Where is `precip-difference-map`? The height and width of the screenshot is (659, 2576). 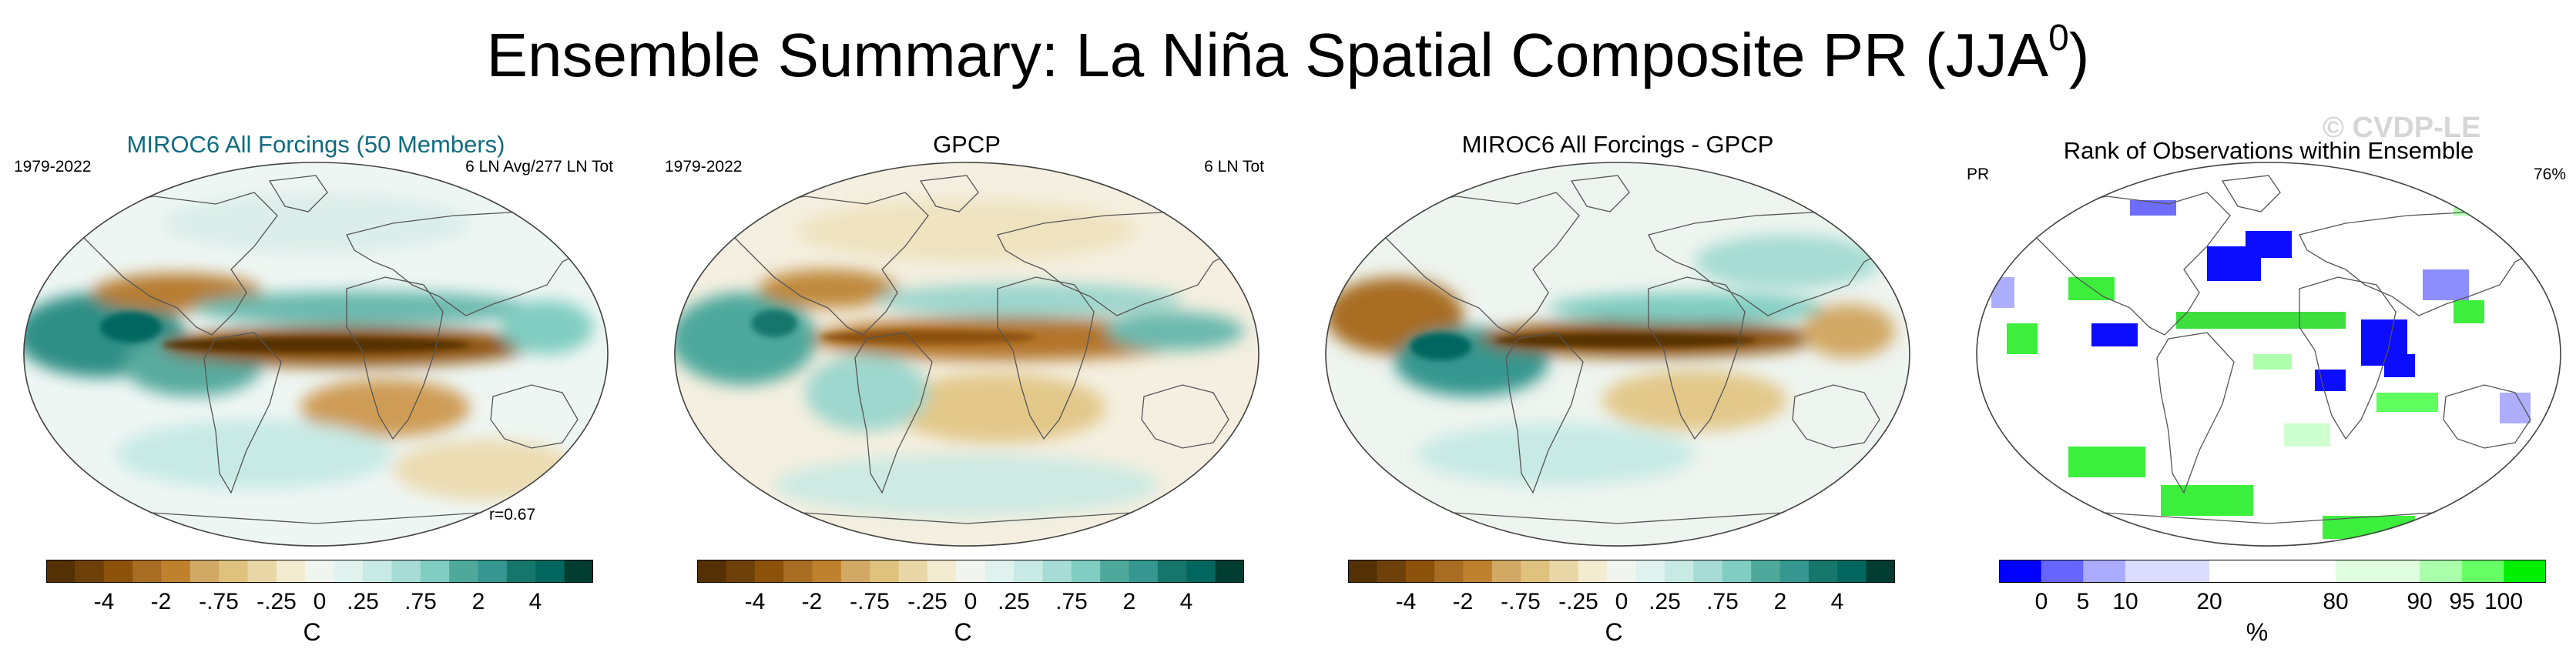
precip-difference-map is located at coordinates (1617, 354).